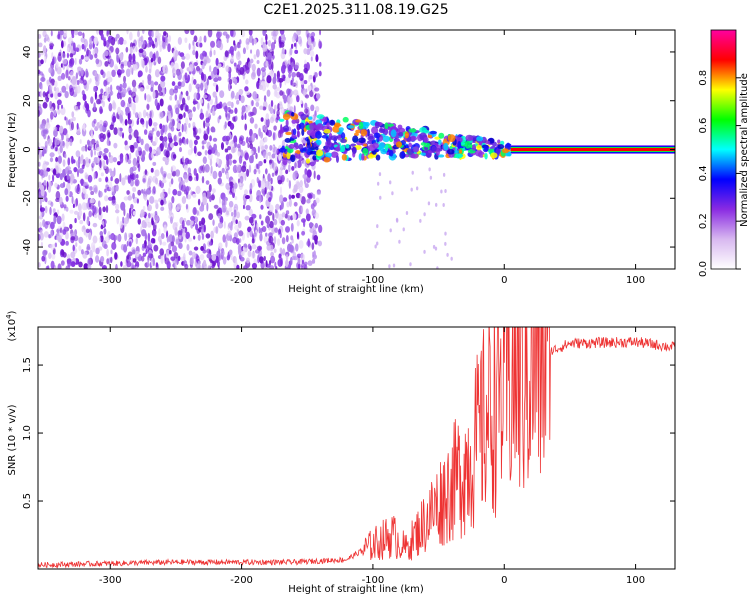  Describe the element at coordinates (167, 254) in the screenshot. I see `noise-mark-2013` at that location.